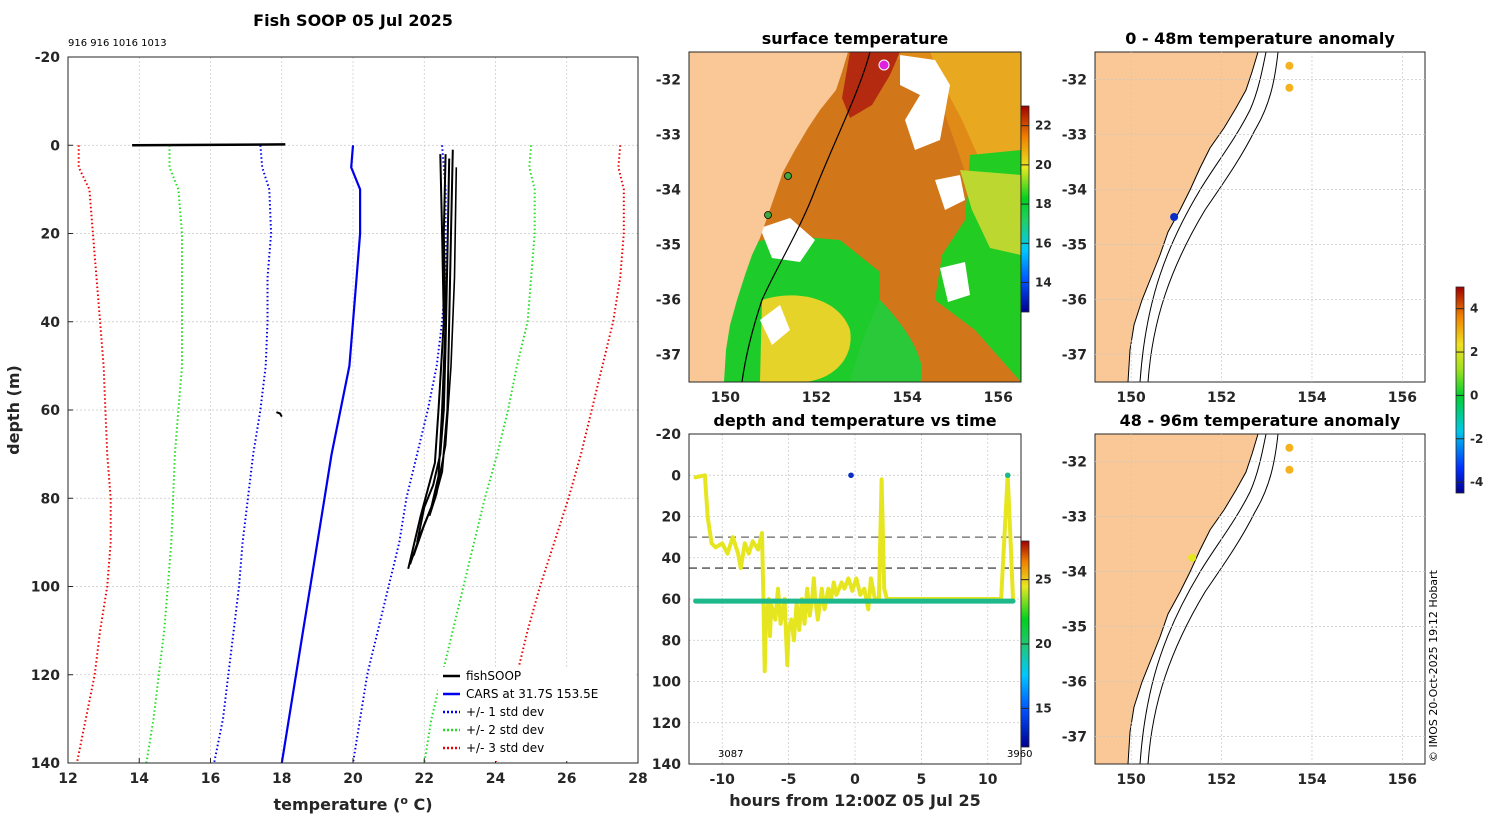  I want to click on time-series-colorbar-tick-label: 20, so click(1043, 644).